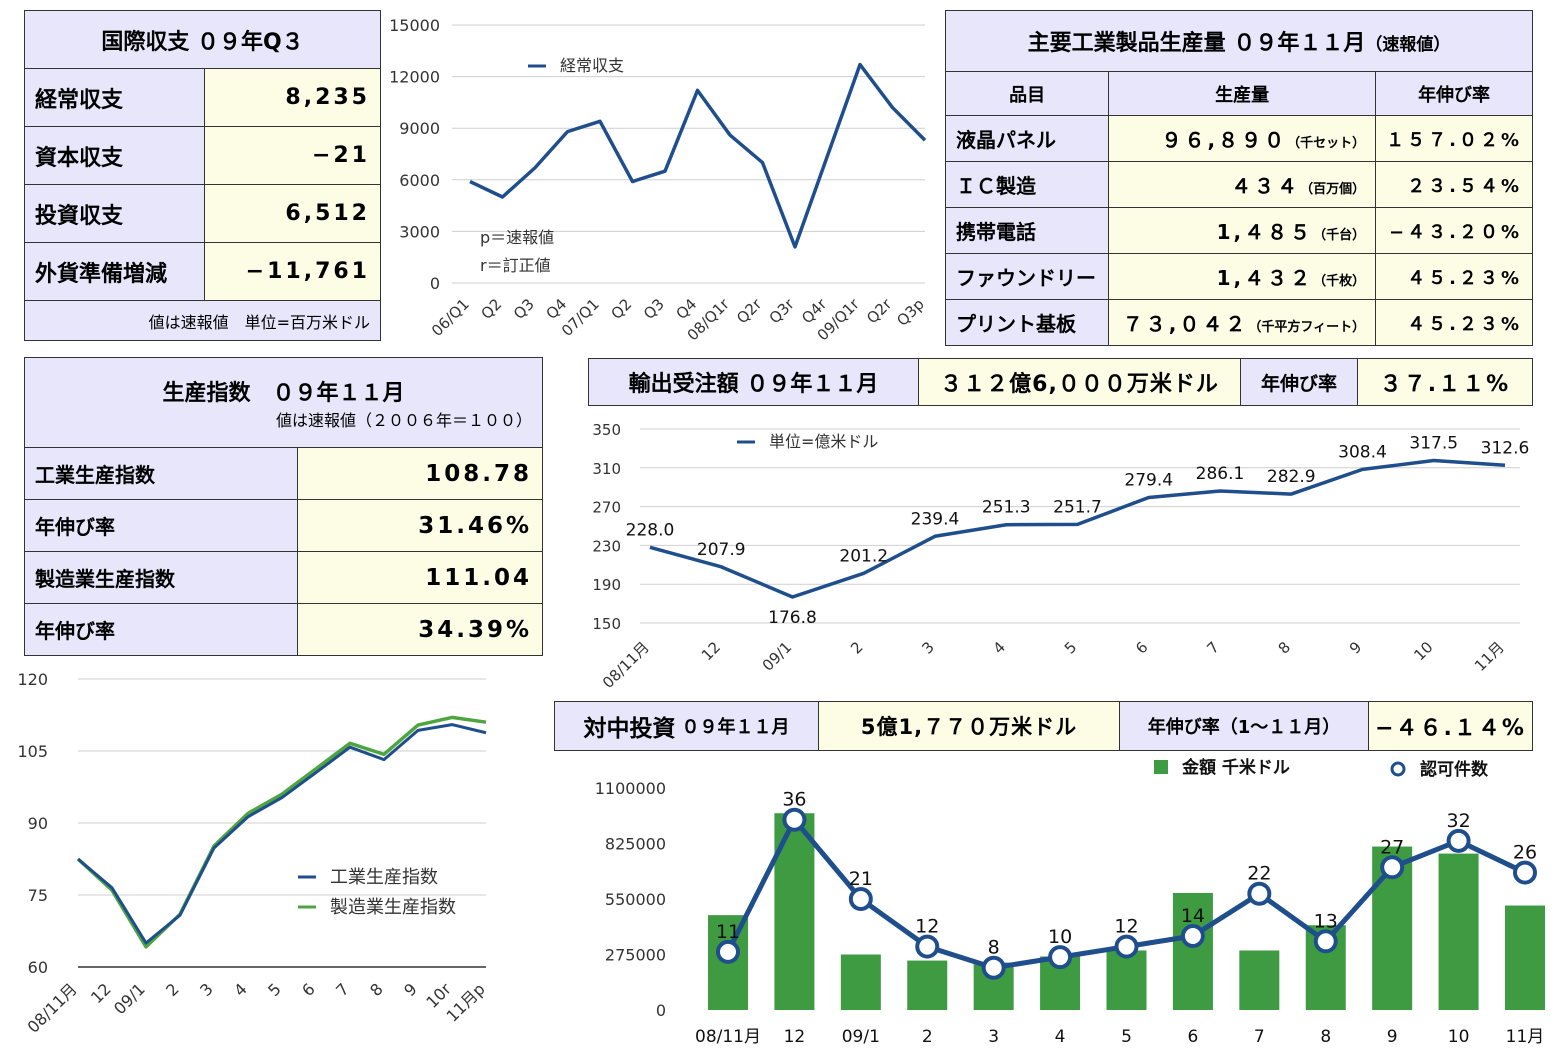 The height and width of the screenshot is (1049, 1558). What do you see at coordinates (1185, 324) in the screenshot?
I see `production-amount: ７３,０４２` at bounding box center [1185, 324].